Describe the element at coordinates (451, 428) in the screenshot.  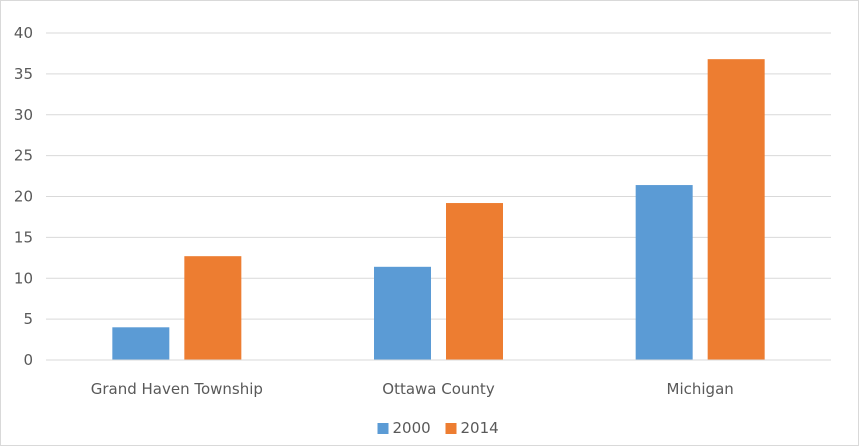
I see `legend-swatch-2014` at that location.